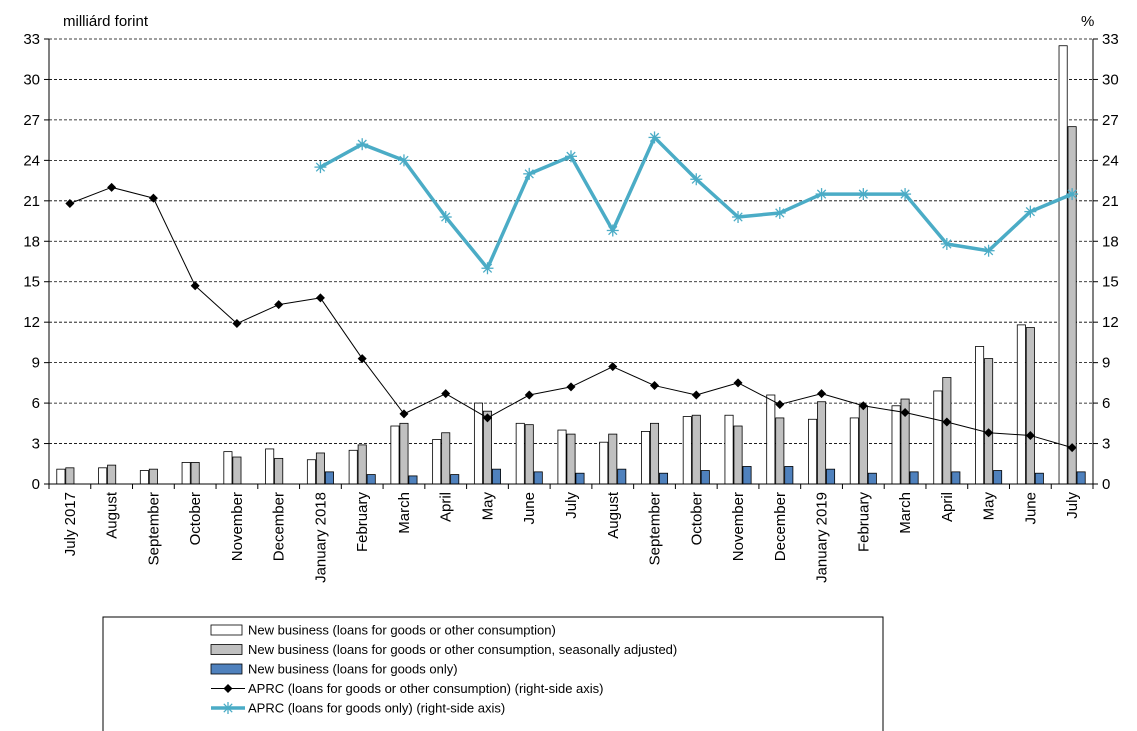 Image resolution: width=1137 pixels, height=731 pixels. I want to click on category-label: March, so click(404, 513).